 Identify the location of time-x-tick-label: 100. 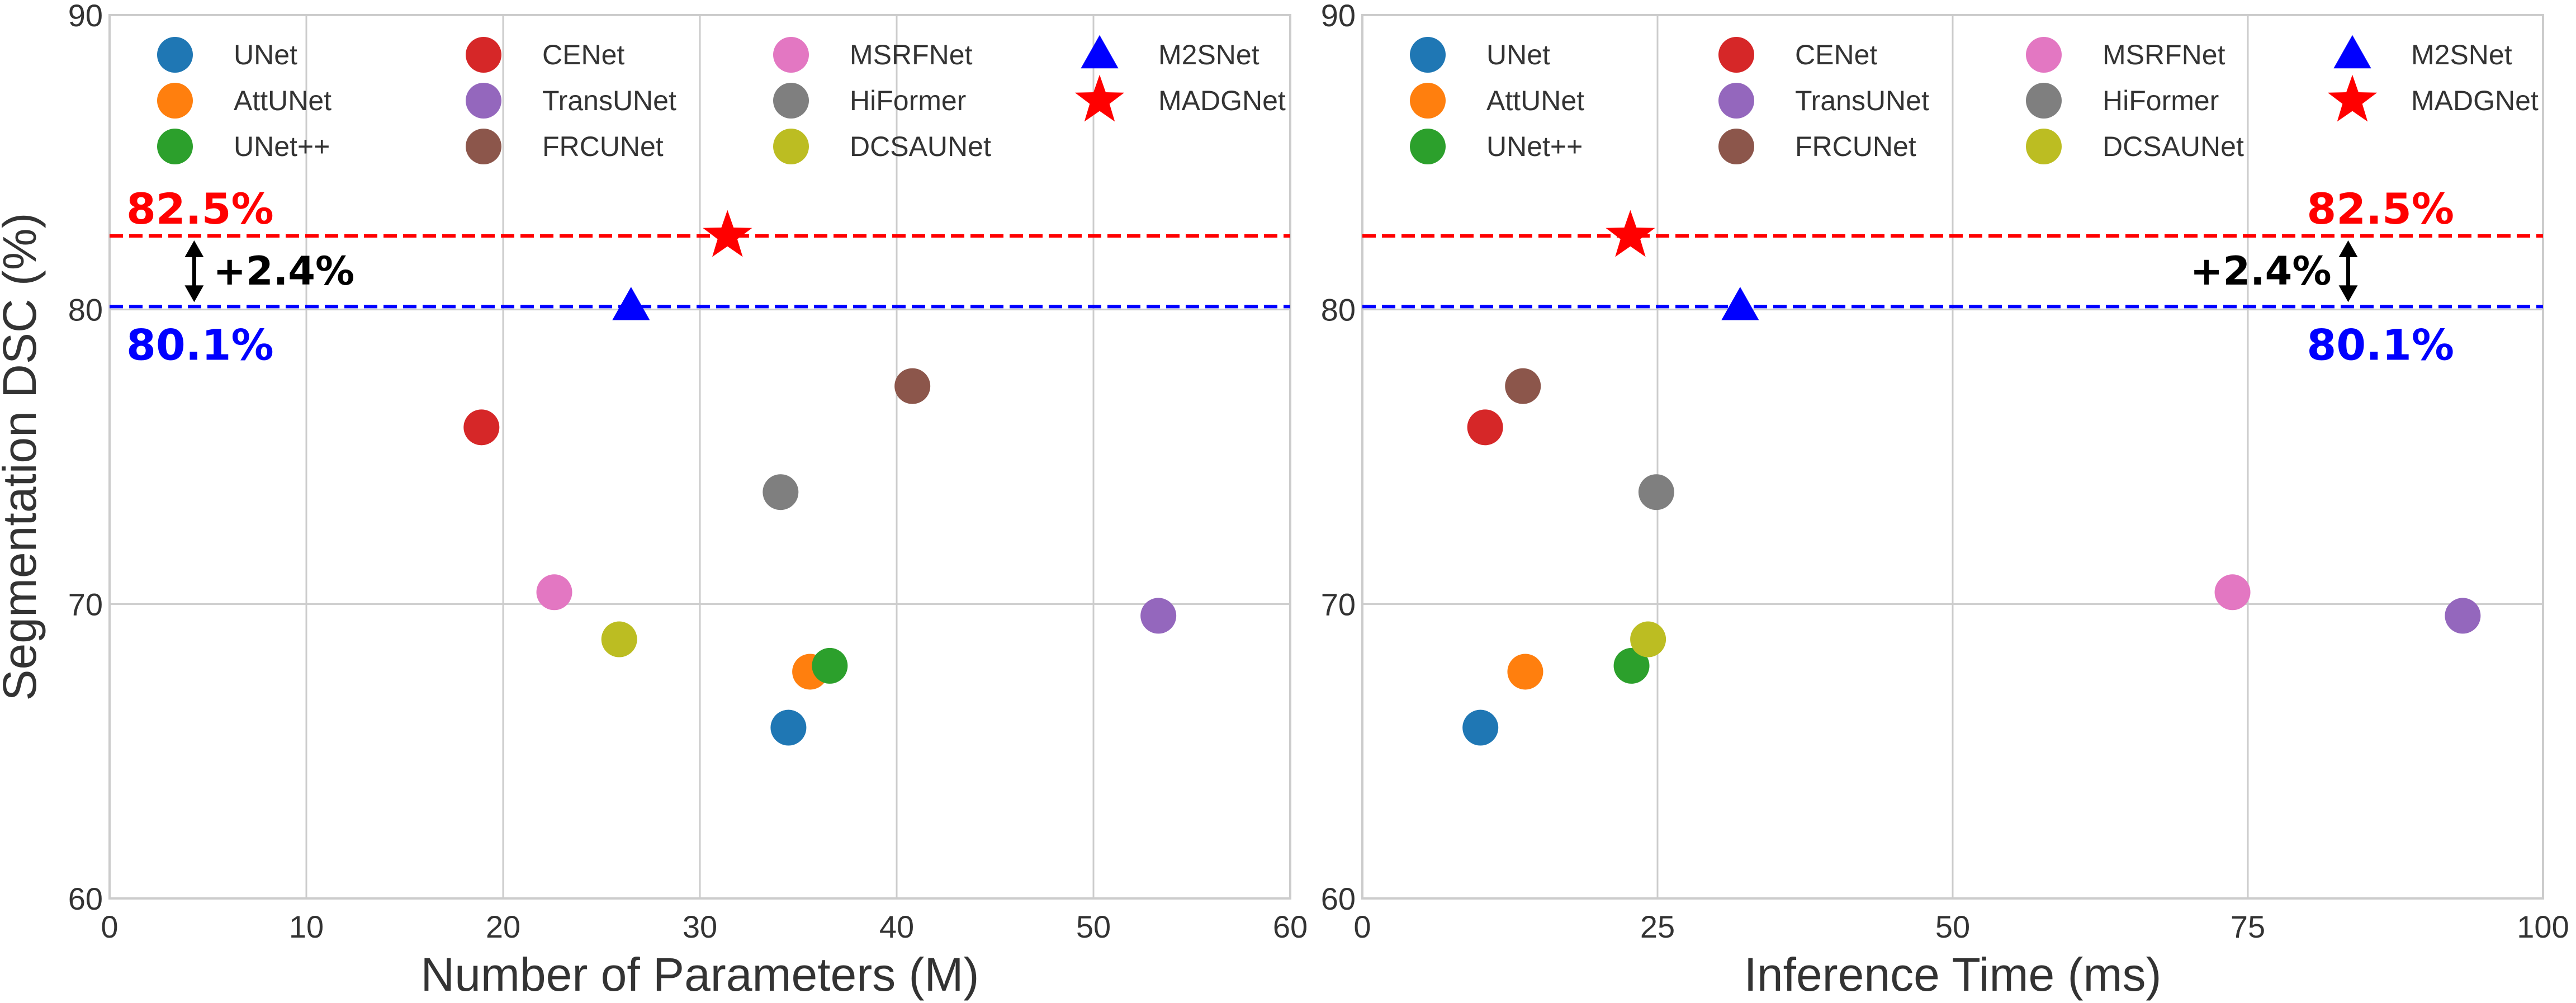
(2543, 926).